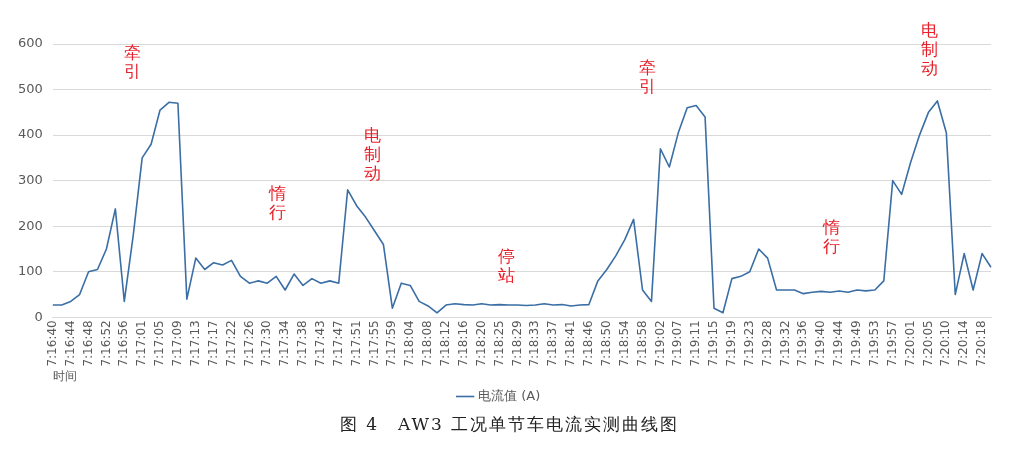 This screenshot has width=1019, height=457. I want to click on x-tick-label: 7:17:34, so click(284, 343).